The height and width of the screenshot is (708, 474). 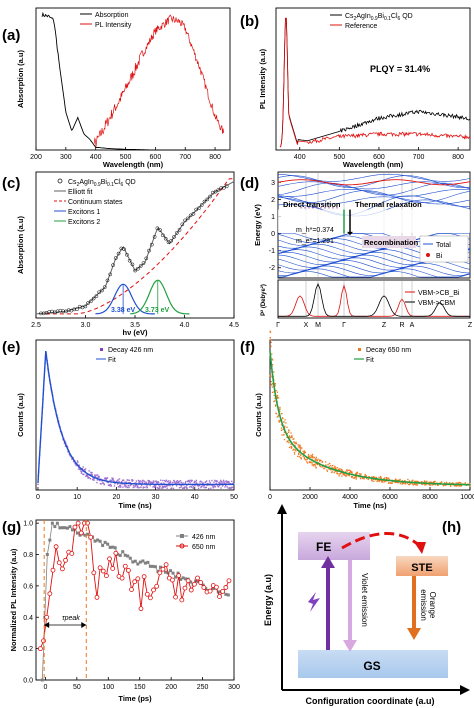 I want to click on y-tick-label: 1.0, so click(x=28, y=524).